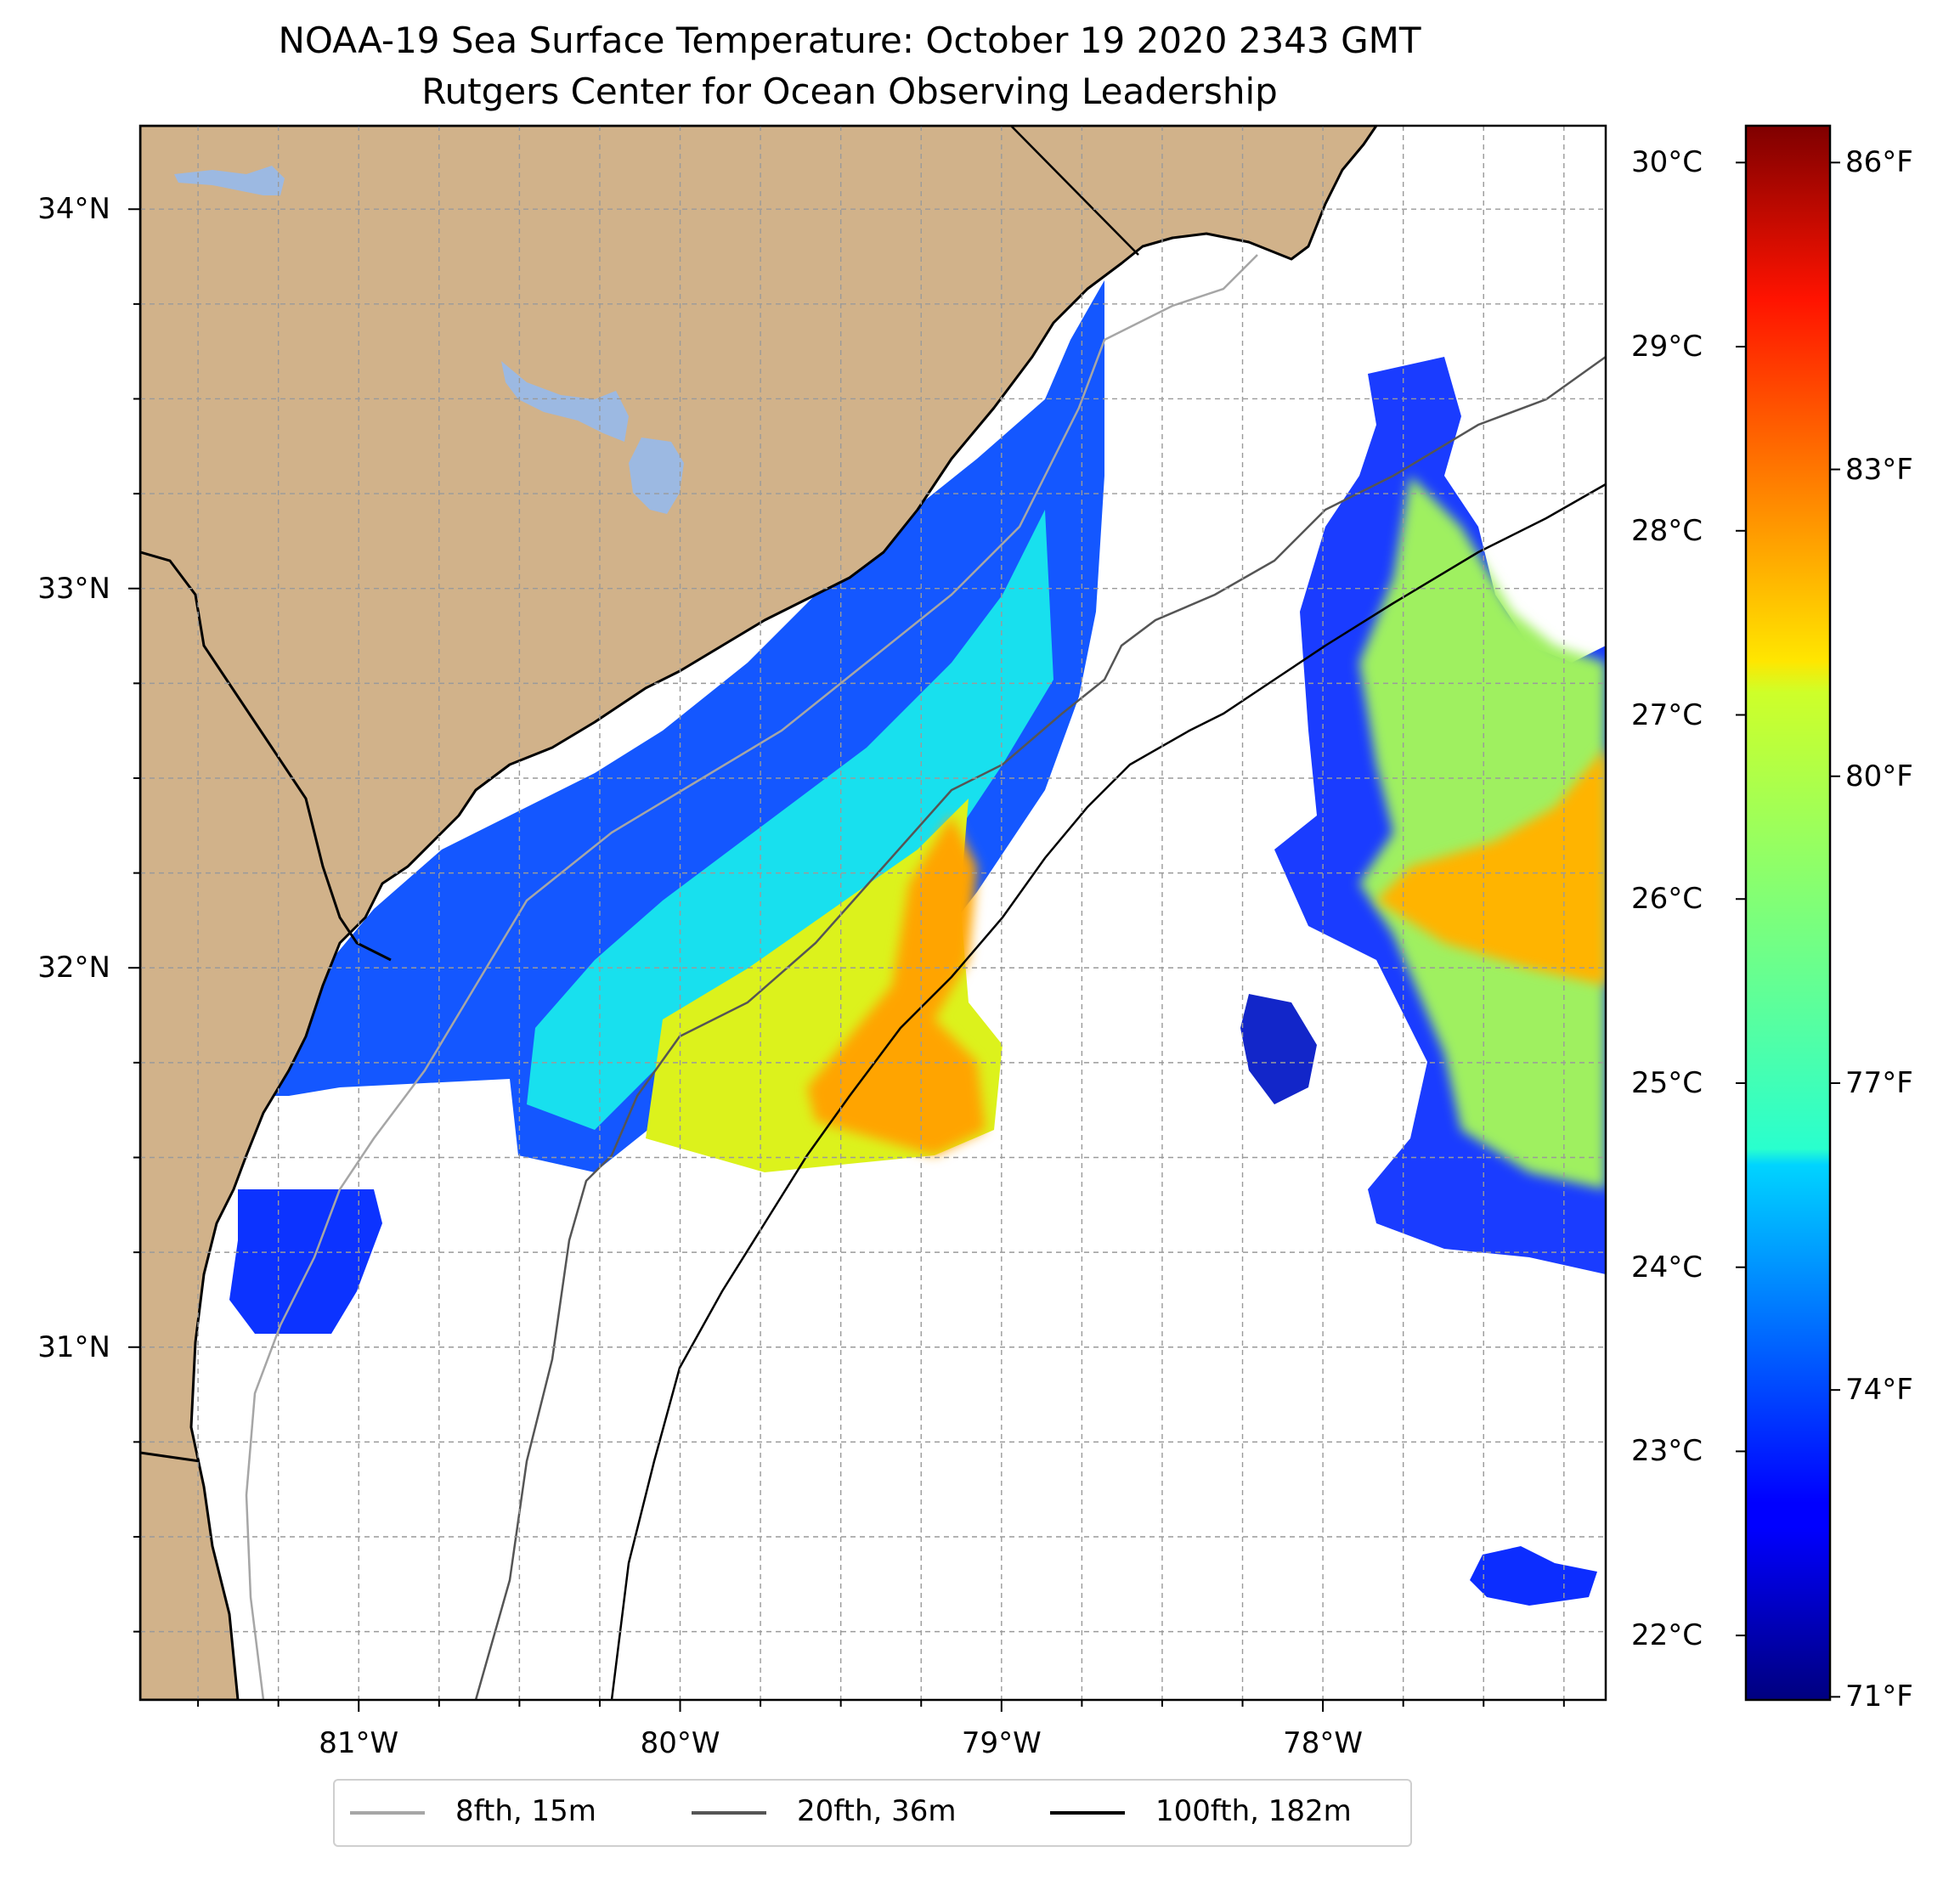 Image resolution: width=1960 pixels, height=1880 pixels. Describe the element at coordinates (1074, 191) in the screenshot. I see `state-border-nc-sc` at that location.